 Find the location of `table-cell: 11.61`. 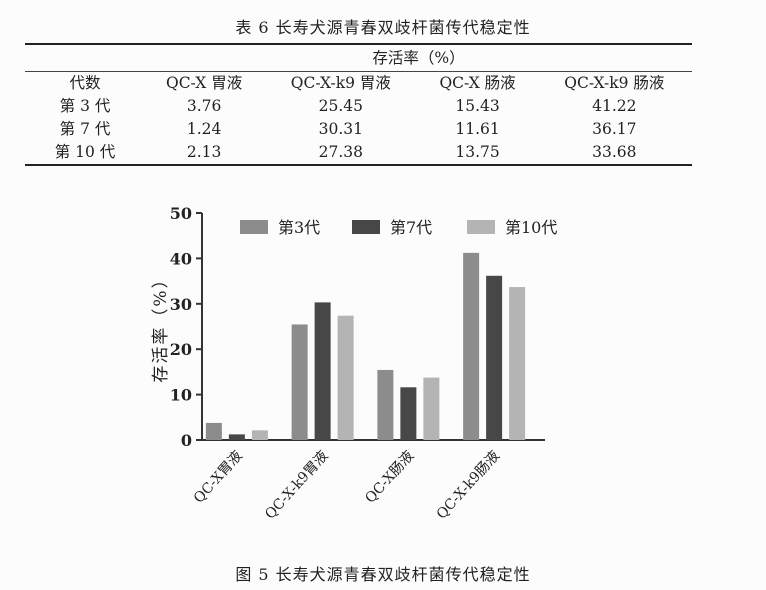

table-cell: 11.61 is located at coordinates (477, 129).